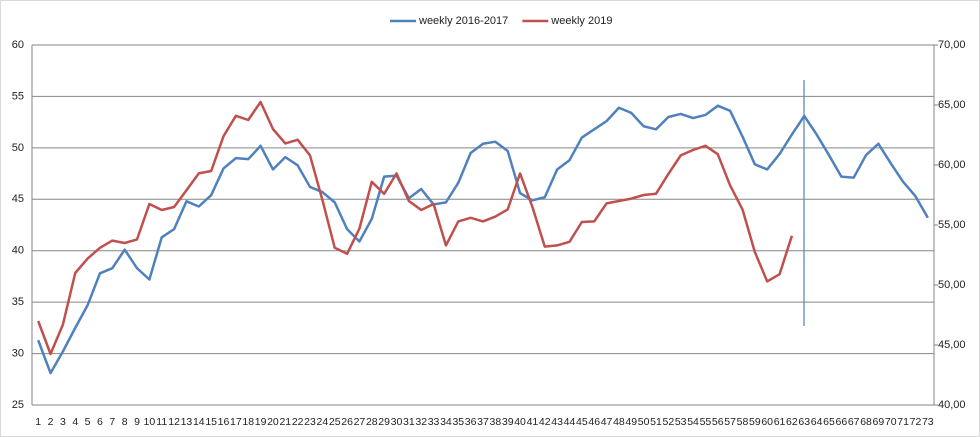 This screenshot has height=437, width=980. I want to click on y-tick-label: 50, so click(18, 148).